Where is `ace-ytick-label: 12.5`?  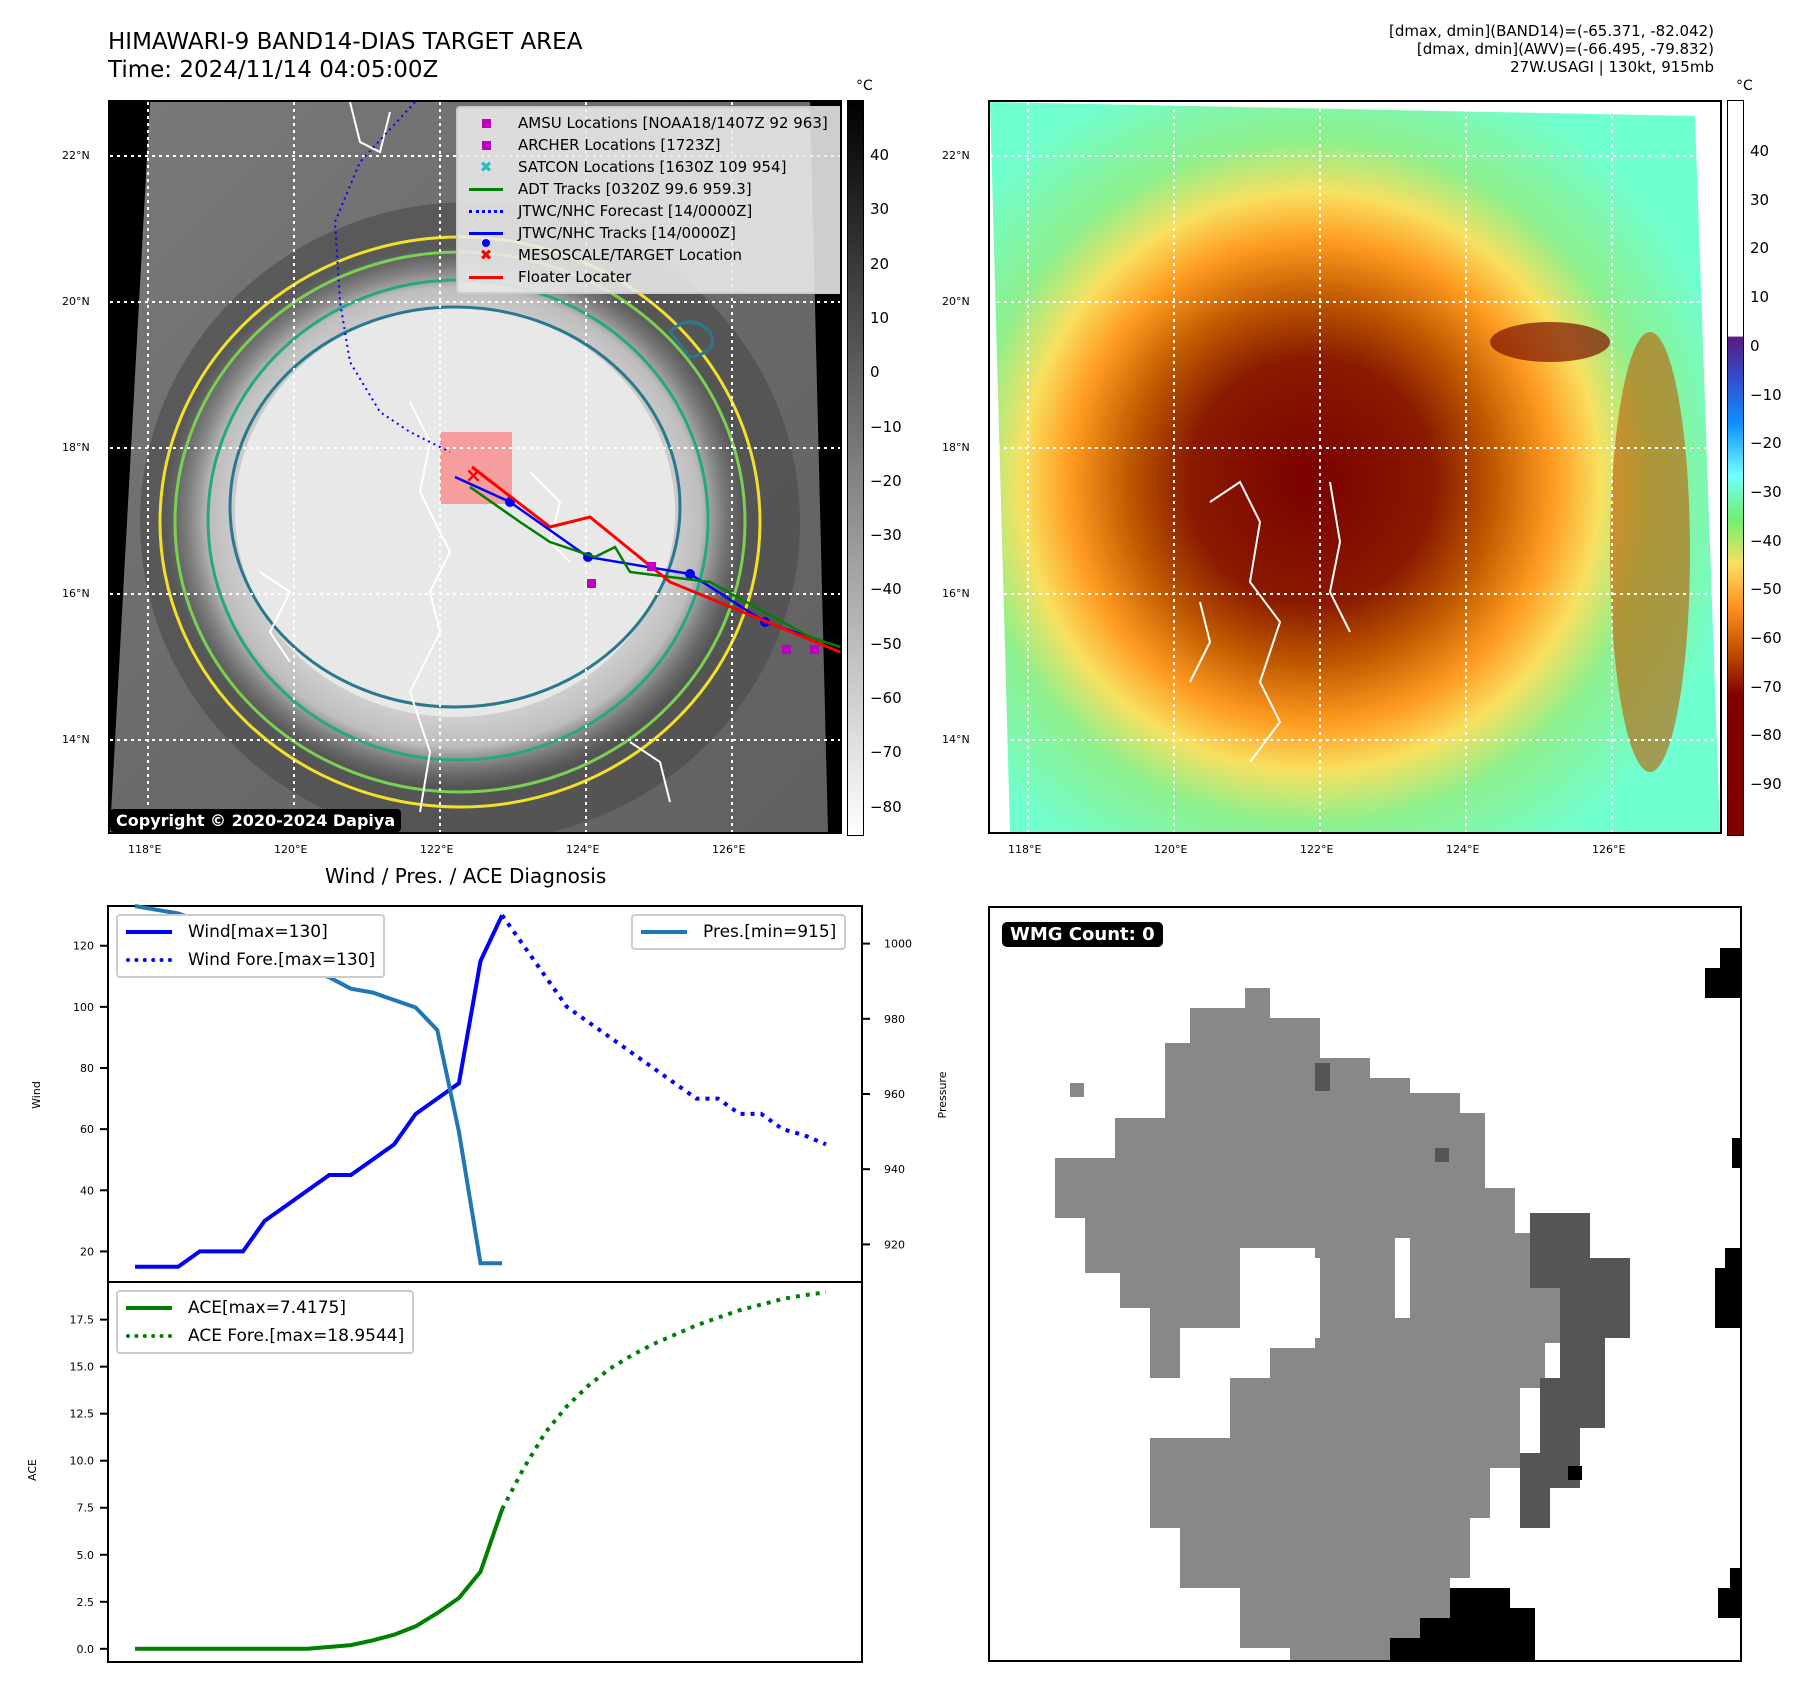 ace-ytick-label: 12.5 is located at coordinates (82, 1414).